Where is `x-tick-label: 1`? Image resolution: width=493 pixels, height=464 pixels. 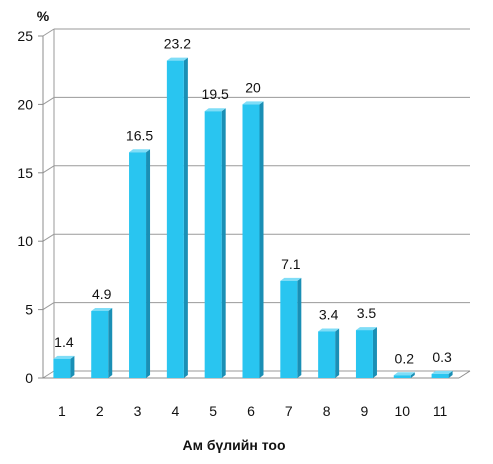
x-tick-label: 1 is located at coordinates (62, 411).